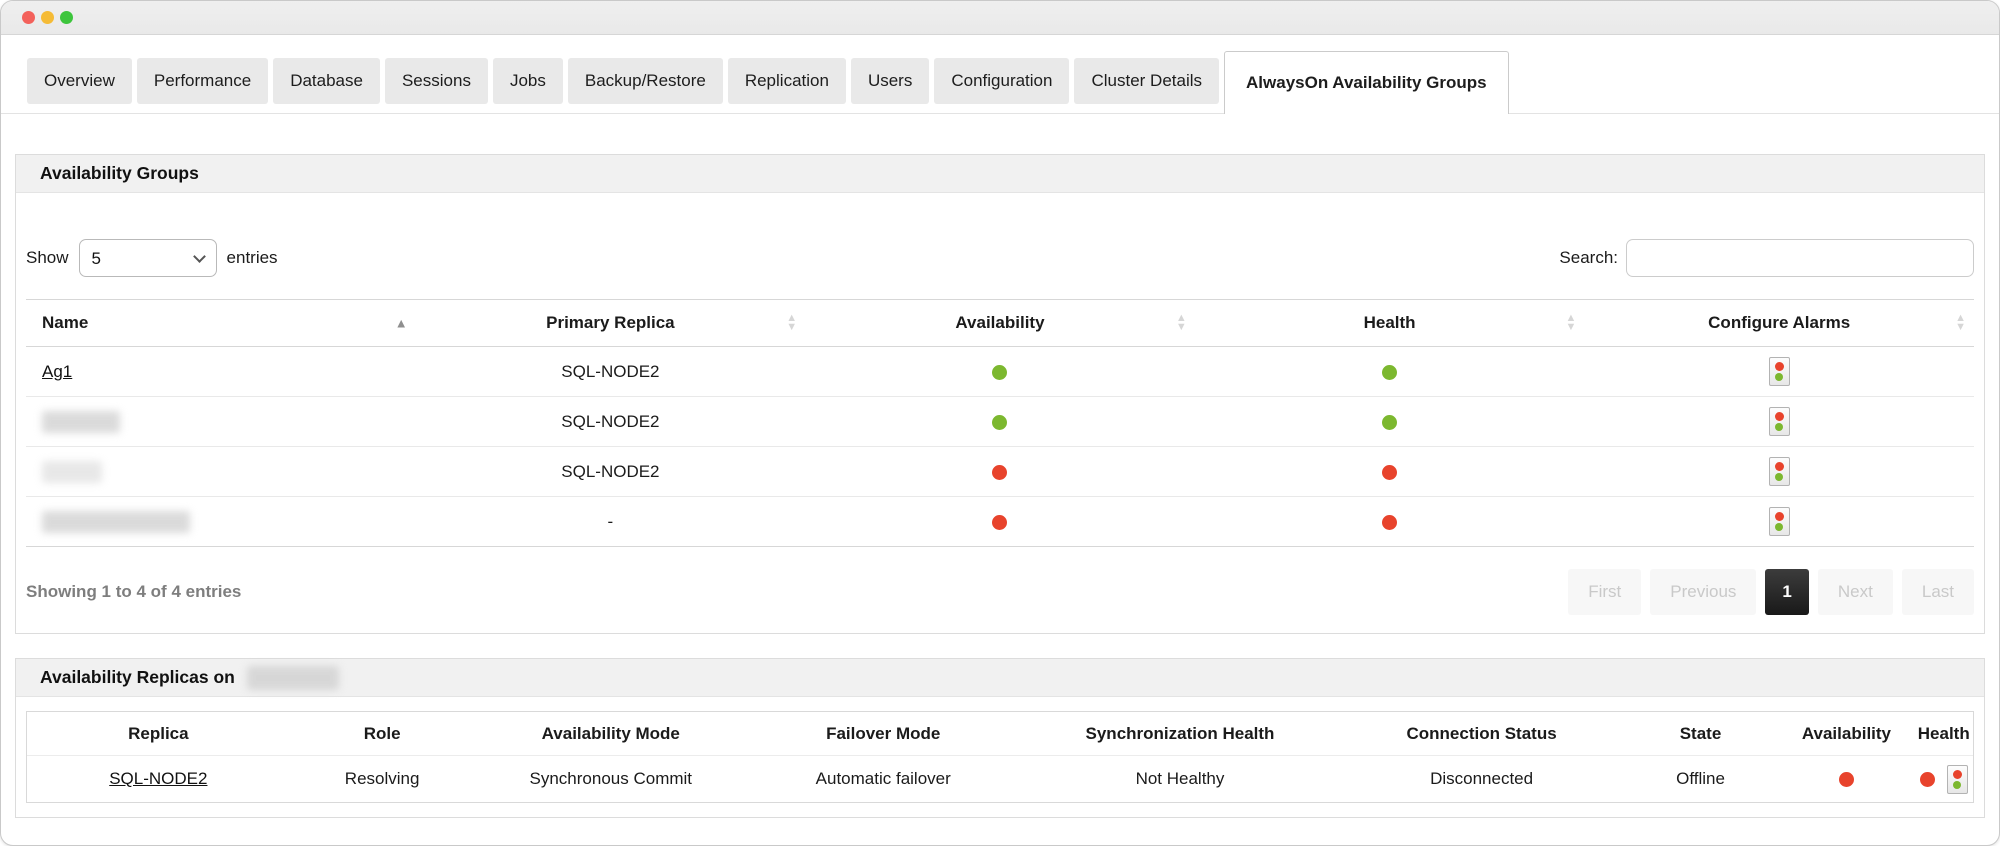  Describe the element at coordinates (134, 591) in the screenshot. I see `entries-summary: Showing 1 to 4 of 4 entries` at that location.